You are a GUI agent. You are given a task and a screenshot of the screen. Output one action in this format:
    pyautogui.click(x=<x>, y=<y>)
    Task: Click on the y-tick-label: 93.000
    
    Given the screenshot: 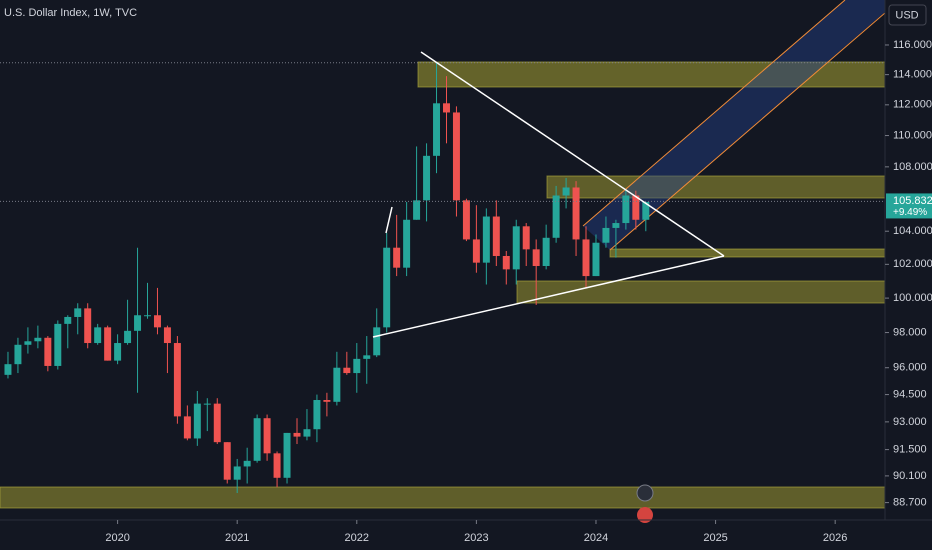 What is the action you would take?
    pyautogui.click(x=910, y=422)
    